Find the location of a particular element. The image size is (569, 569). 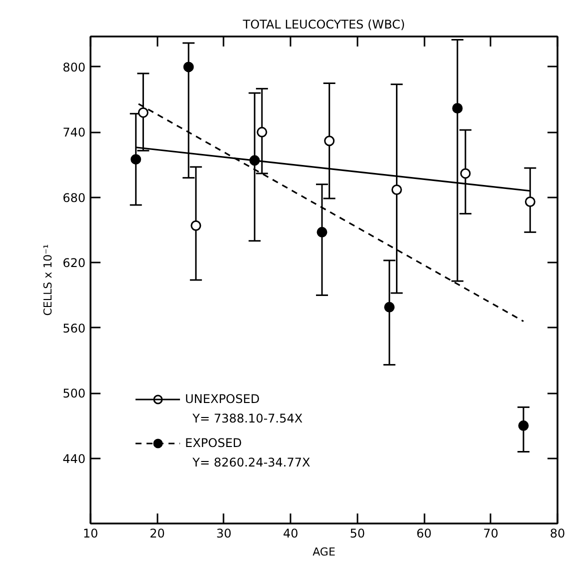

legend-label: UNEXPOSED is located at coordinates (222, 399).